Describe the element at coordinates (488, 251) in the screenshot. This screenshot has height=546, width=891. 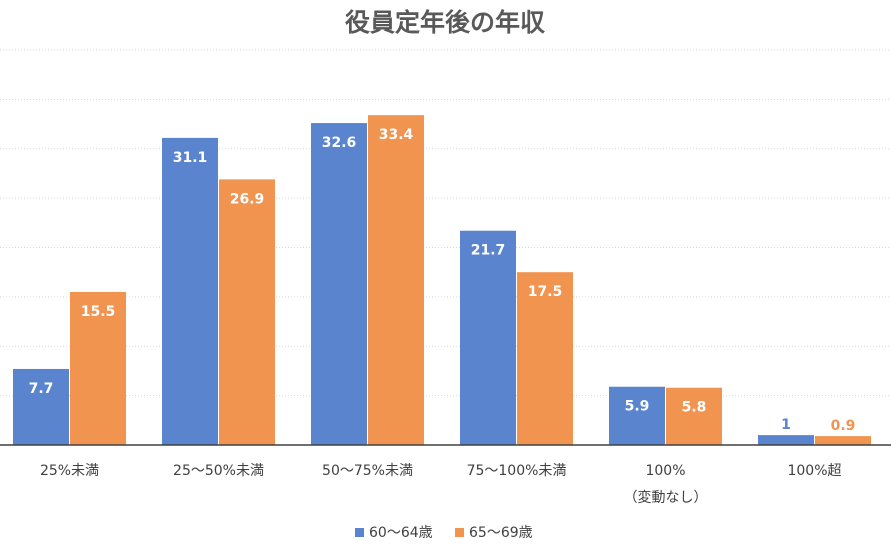
I see `data-label: 21.7` at that location.